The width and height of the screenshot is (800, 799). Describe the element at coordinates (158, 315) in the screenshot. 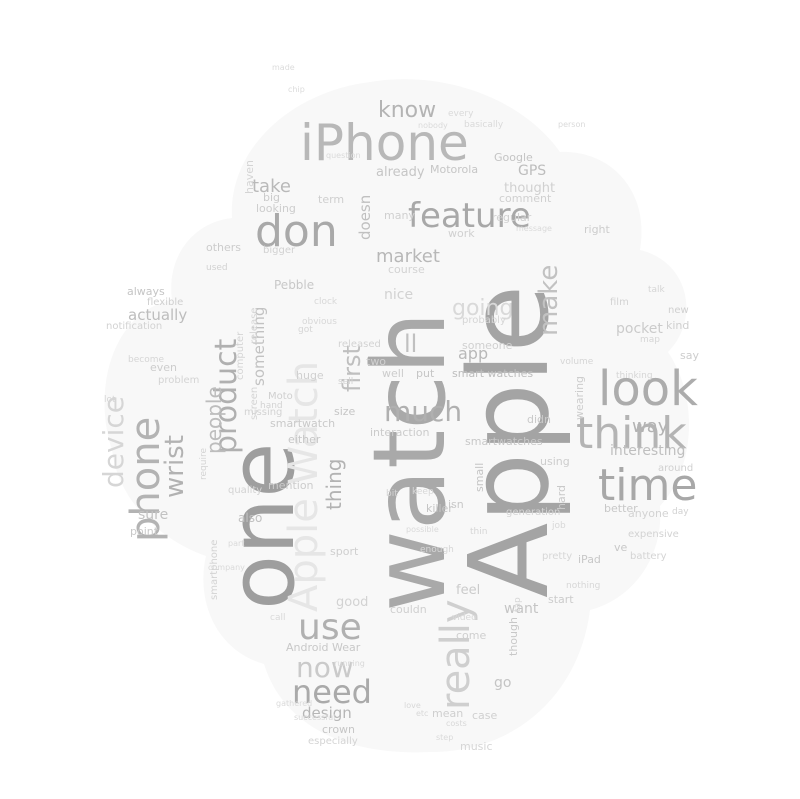

I see `word: actually` at that location.